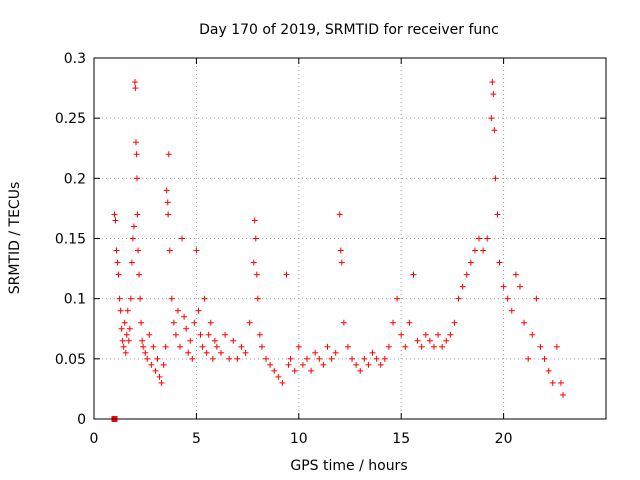  Describe the element at coordinates (70, 119) in the screenshot. I see `y-tick-label: 0.25` at that location.